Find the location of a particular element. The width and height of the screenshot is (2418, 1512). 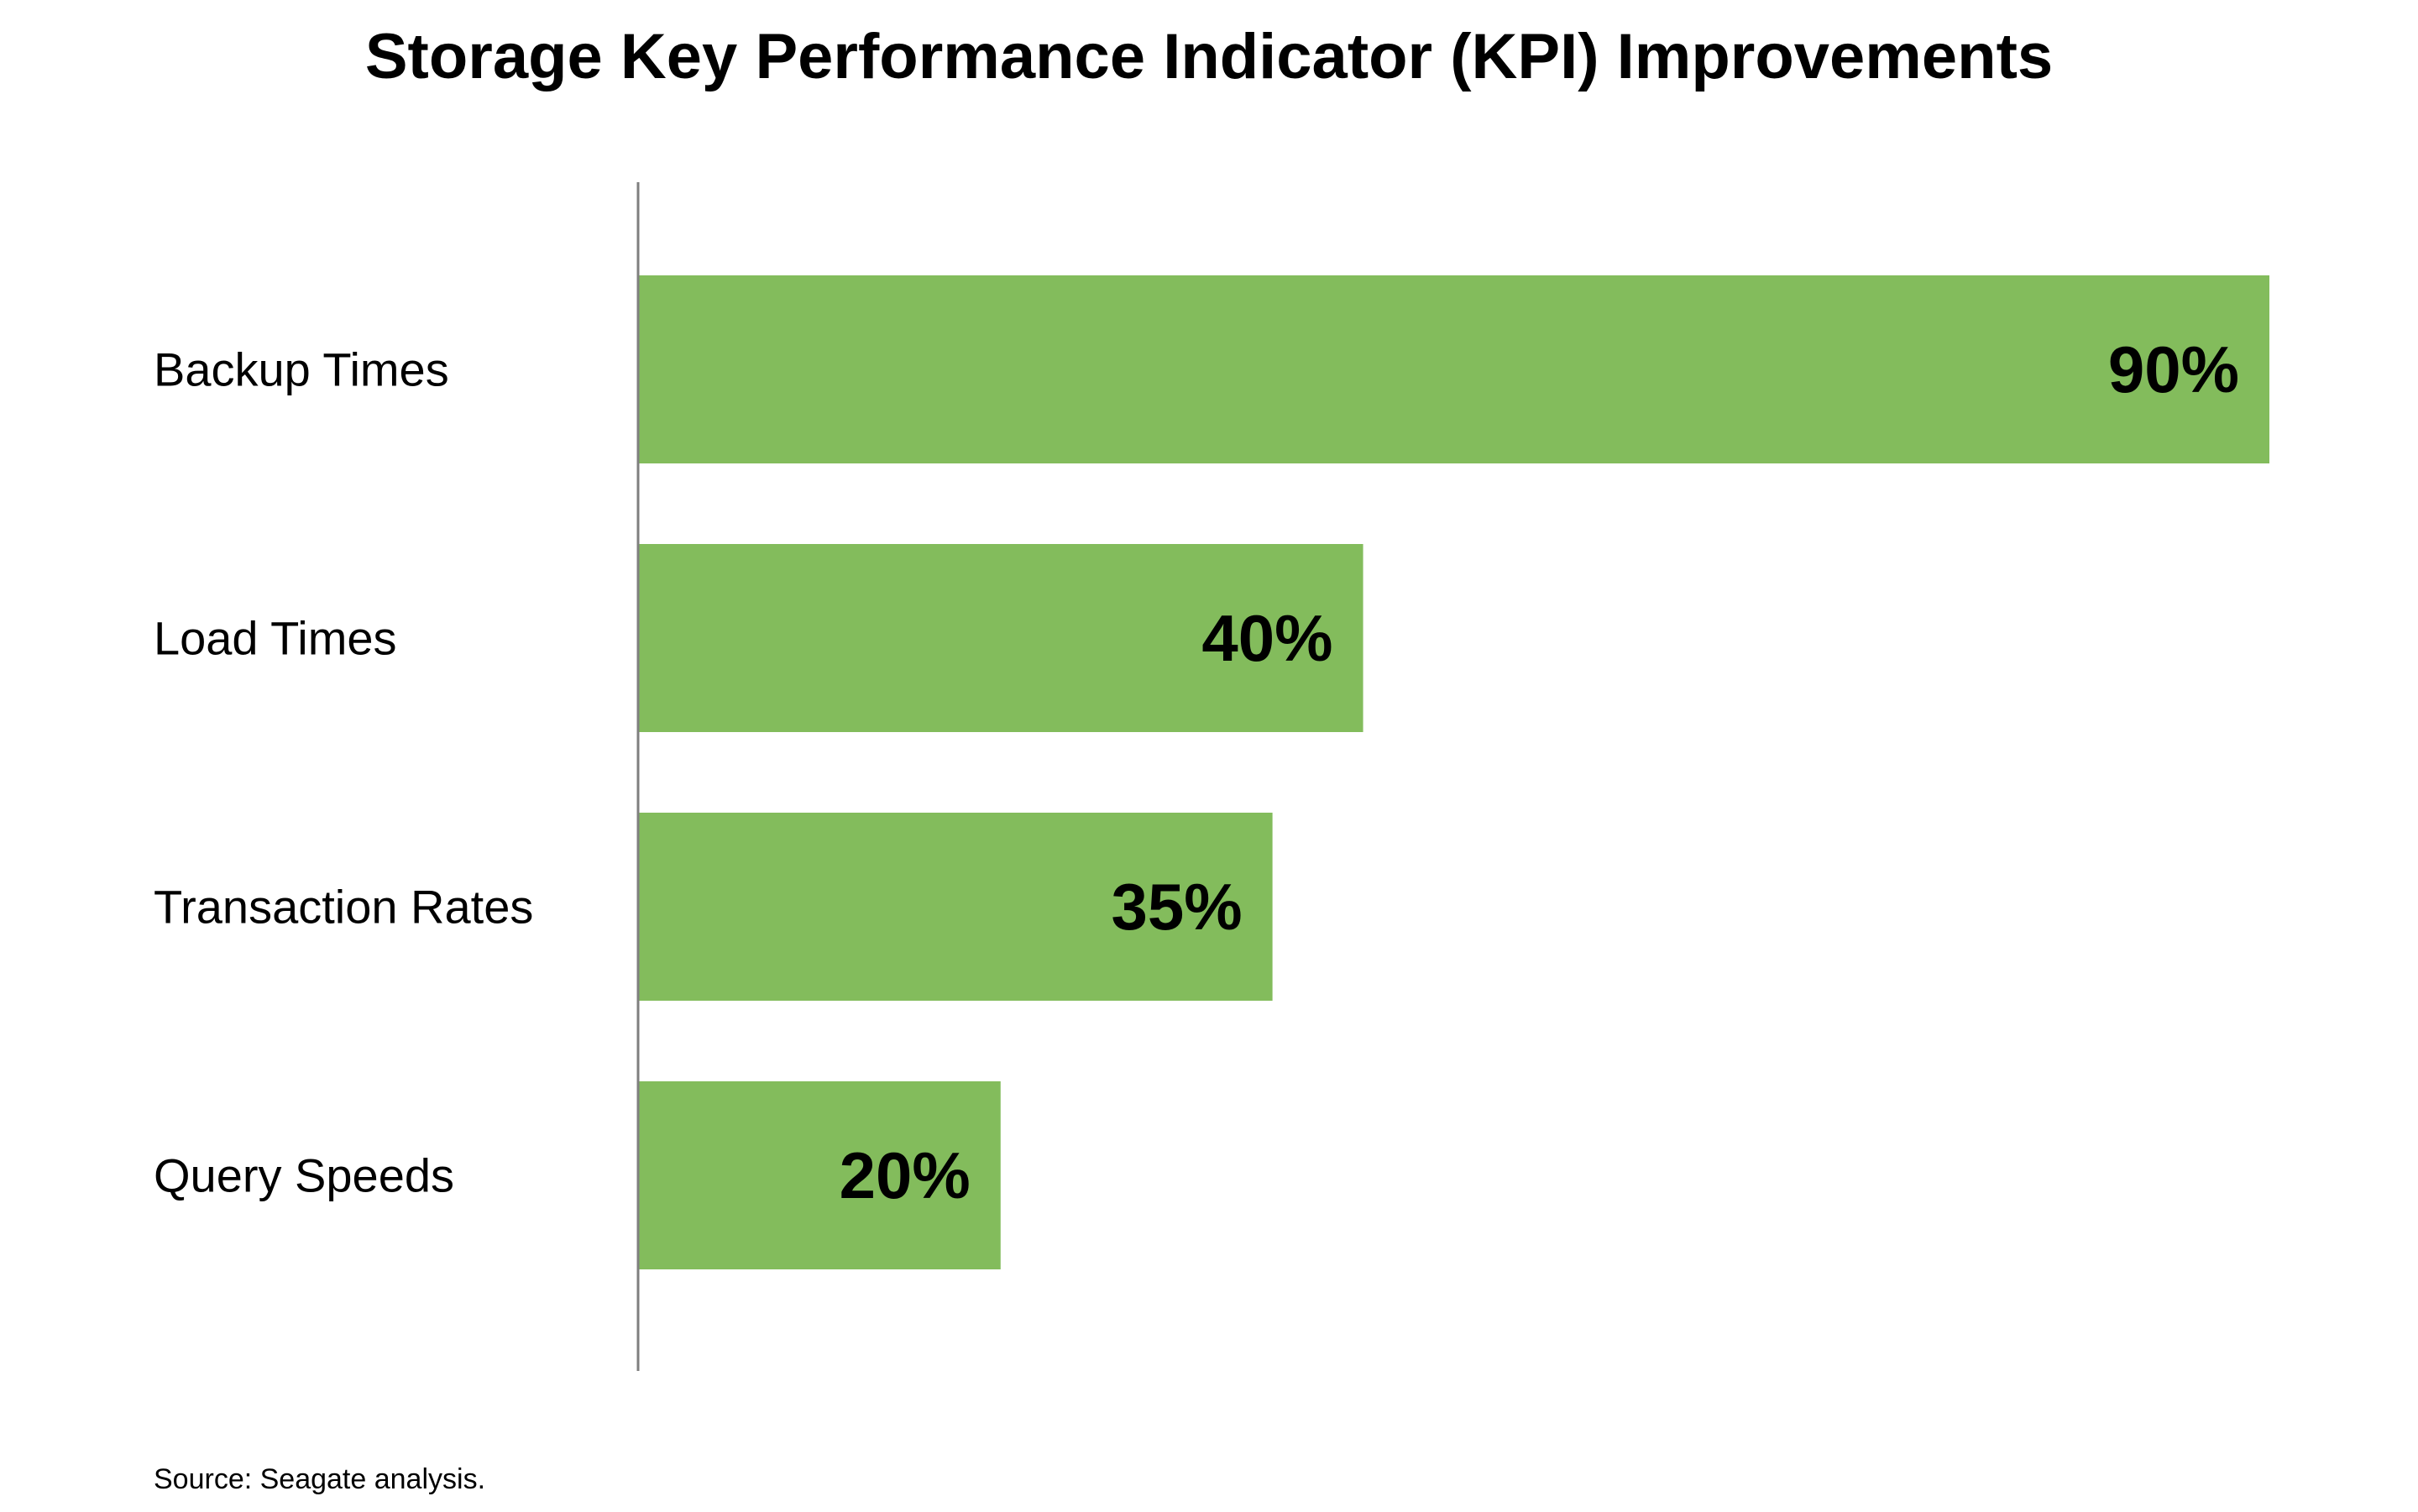

source-note: Source: Seagate analysis. is located at coordinates (320, 1479).